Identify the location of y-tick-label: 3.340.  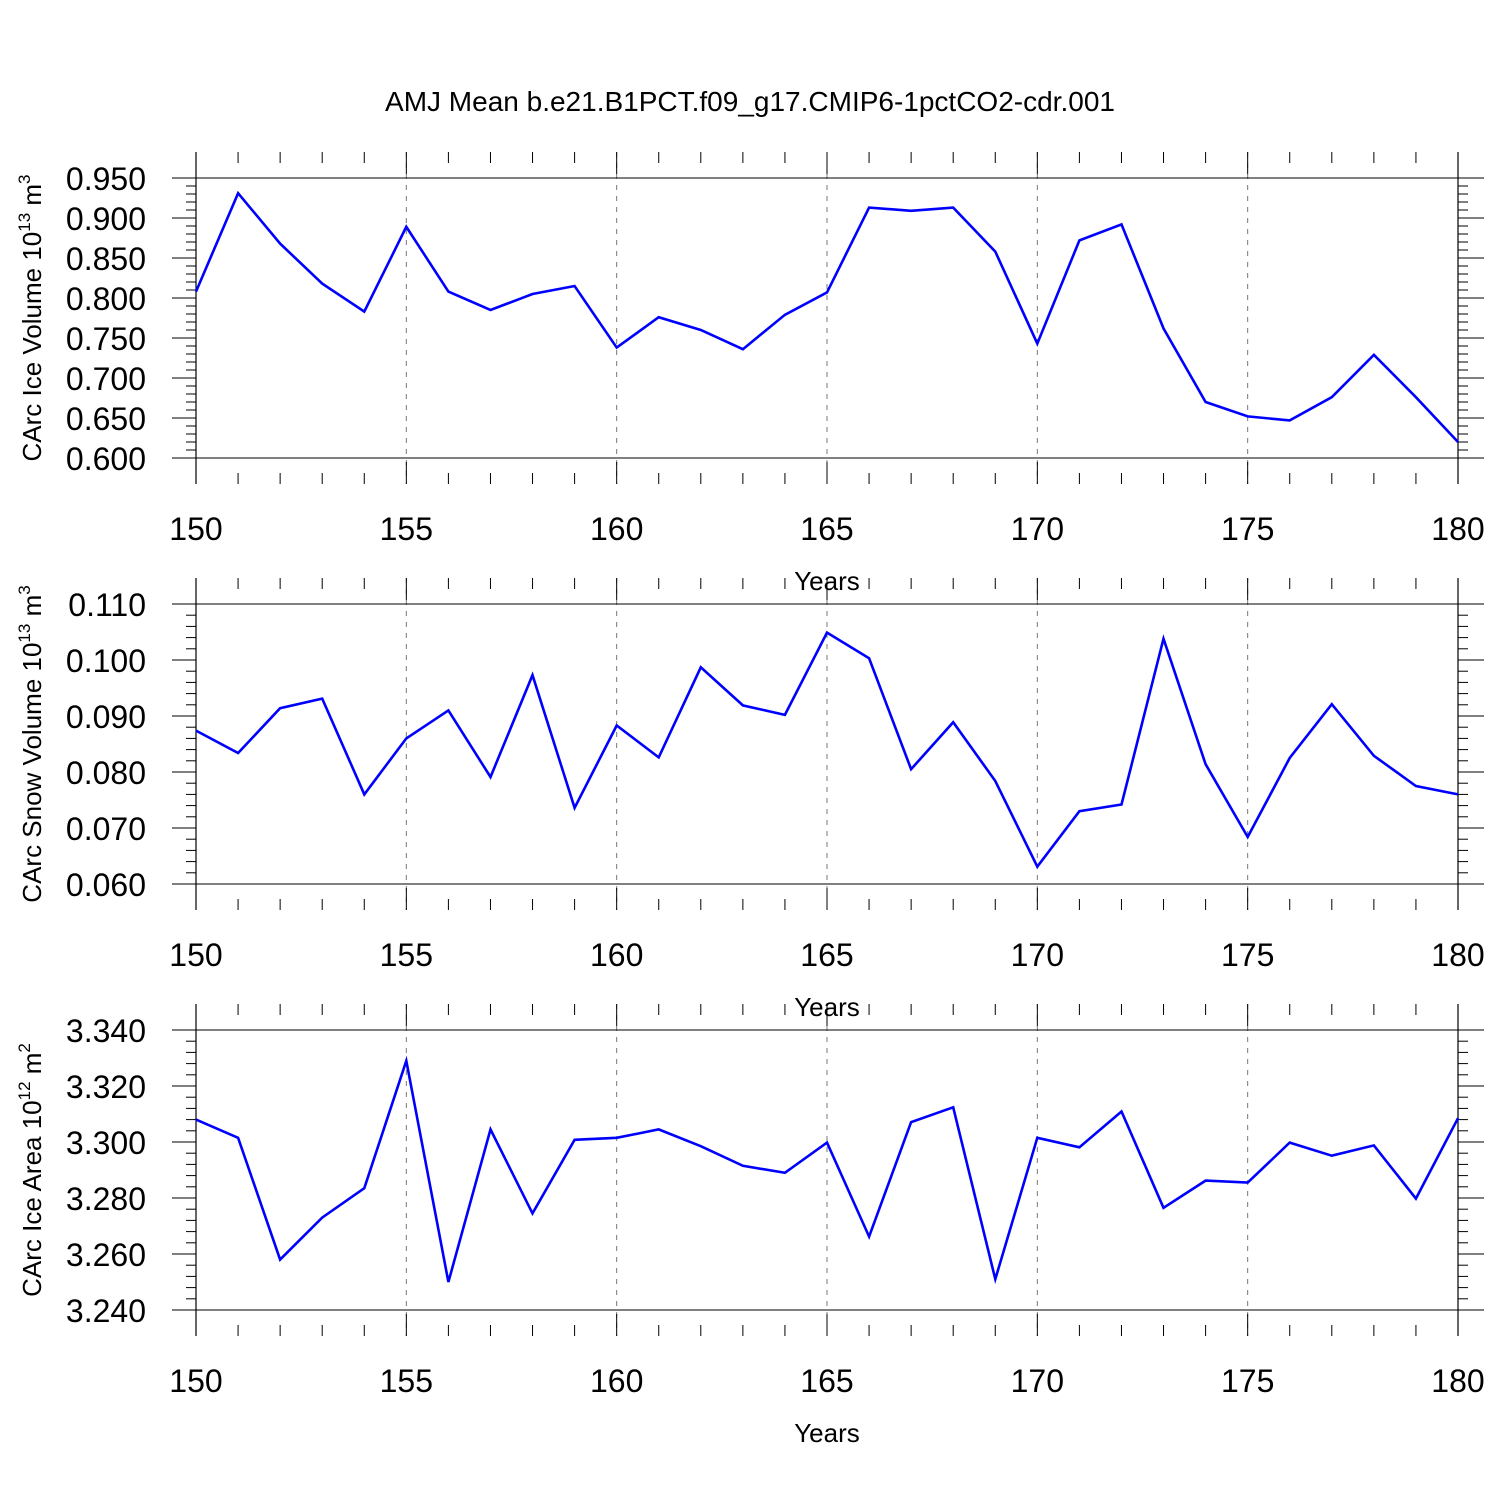
(106, 1031).